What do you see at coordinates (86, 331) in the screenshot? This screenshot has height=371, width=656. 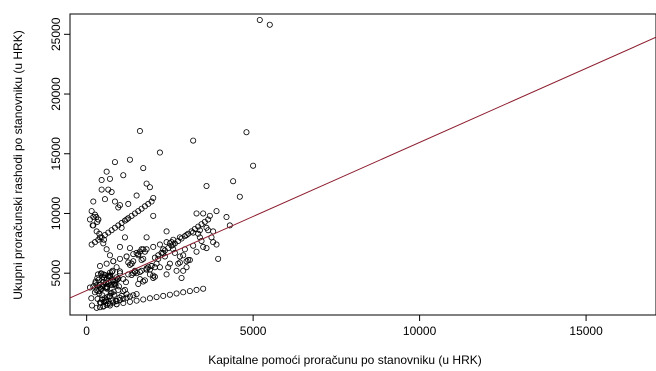 I see `x-tick-label: 0` at bounding box center [86, 331].